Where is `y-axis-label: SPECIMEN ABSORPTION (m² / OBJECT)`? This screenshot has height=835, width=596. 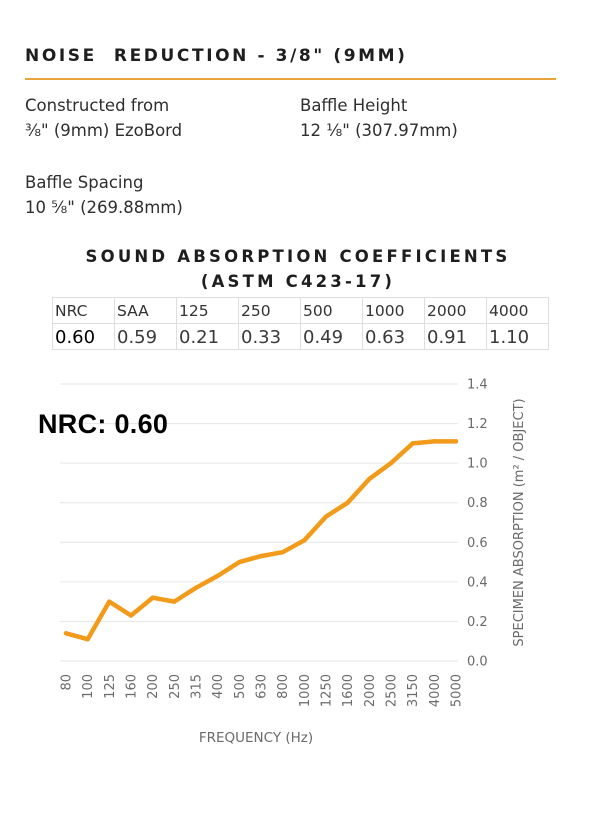 y-axis-label: SPECIMEN ABSORPTION (m² / OBJECT) is located at coordinates (519, 522).